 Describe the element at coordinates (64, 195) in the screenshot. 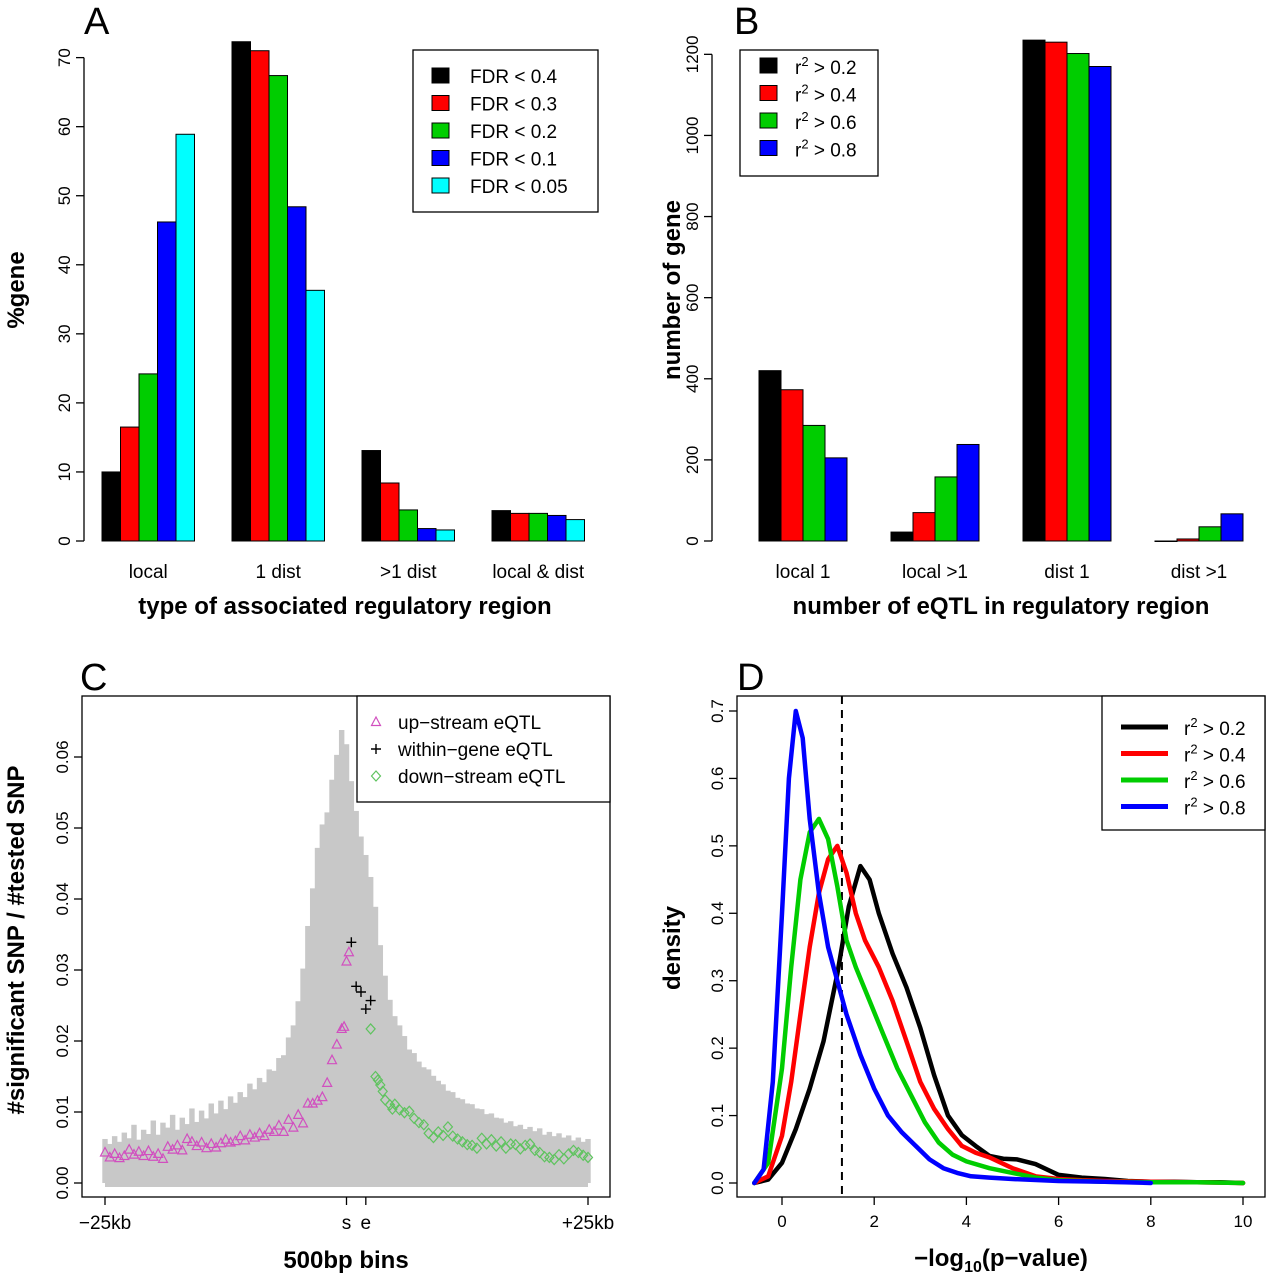

I see `panel-a-y-tick-label: 50` at that location.